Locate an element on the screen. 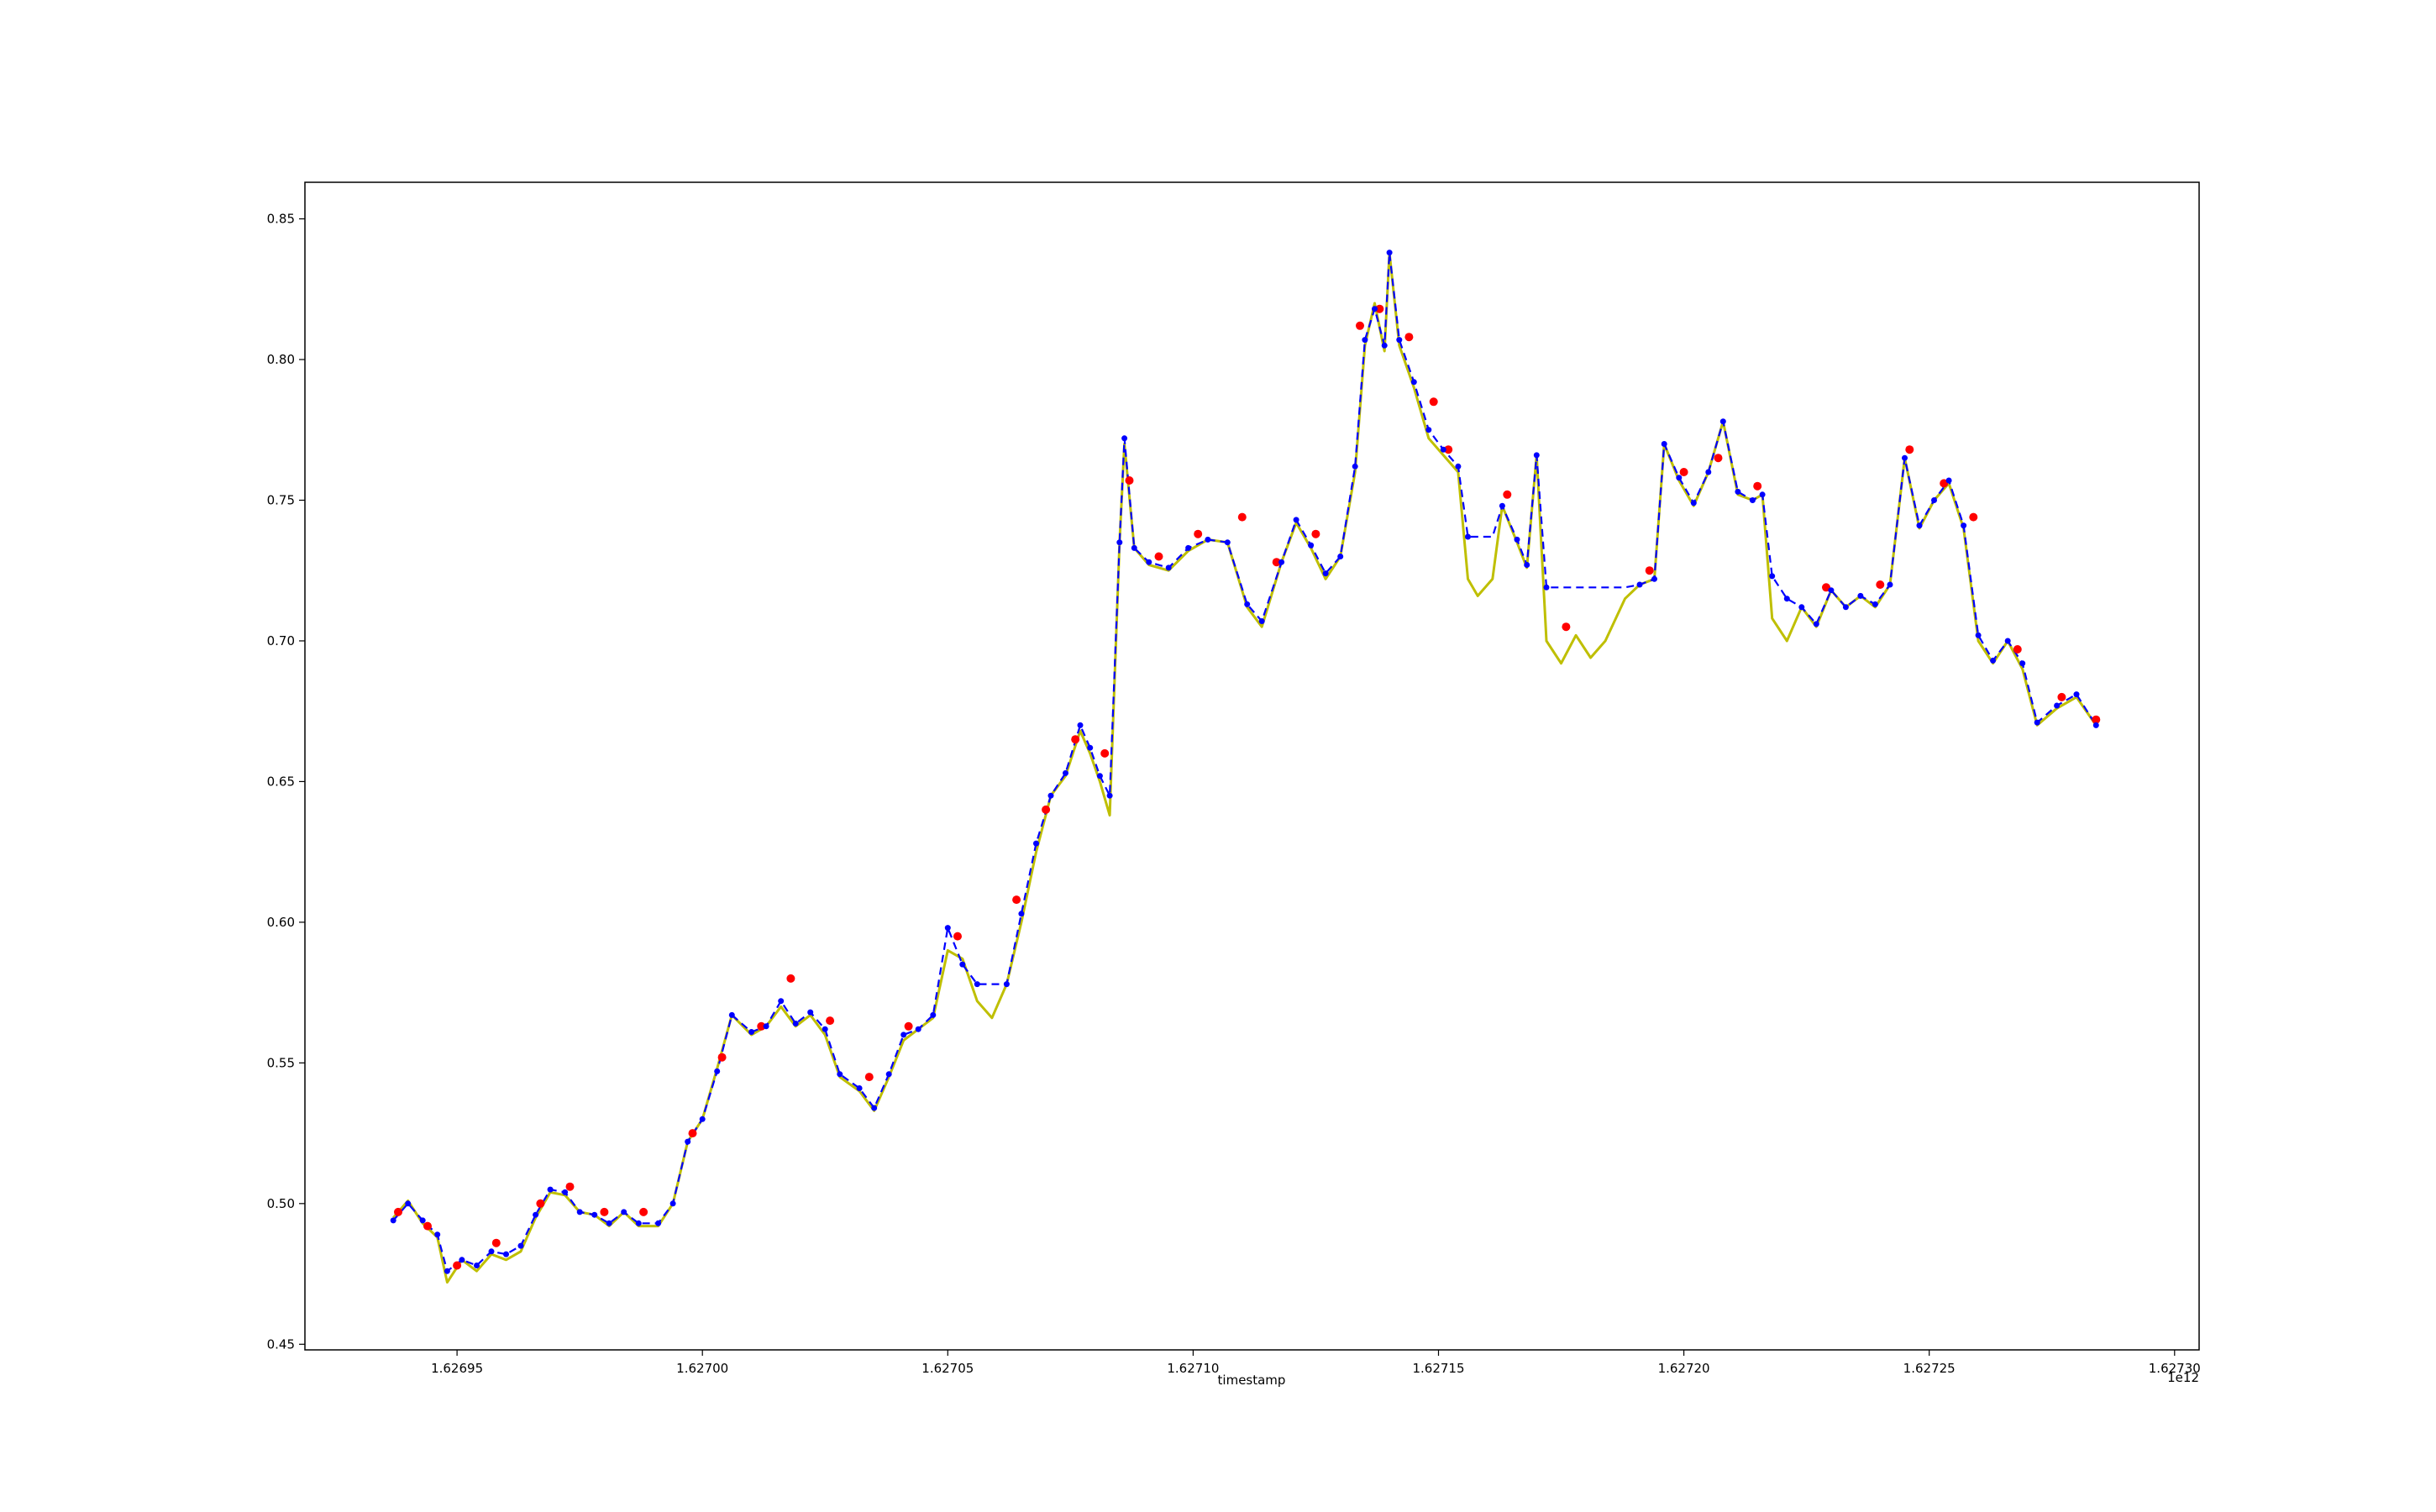 This screenshot has height=1512, width=2436. x-tick-label-7: 1.62730 is located at coordinates (2175, 1368).